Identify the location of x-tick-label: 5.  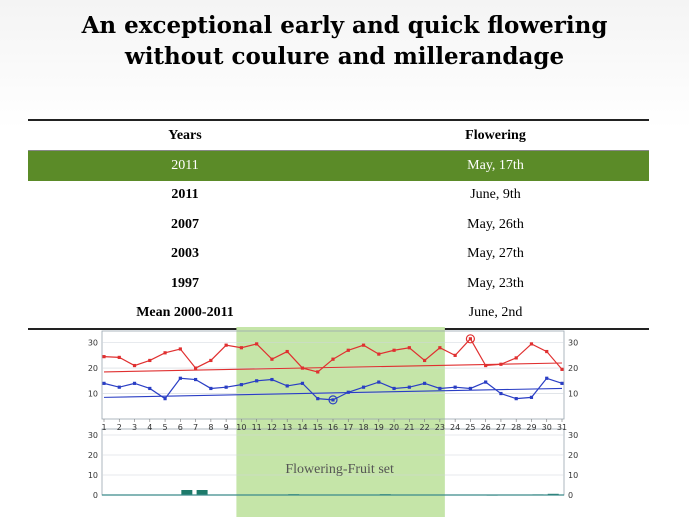
(165, 427).